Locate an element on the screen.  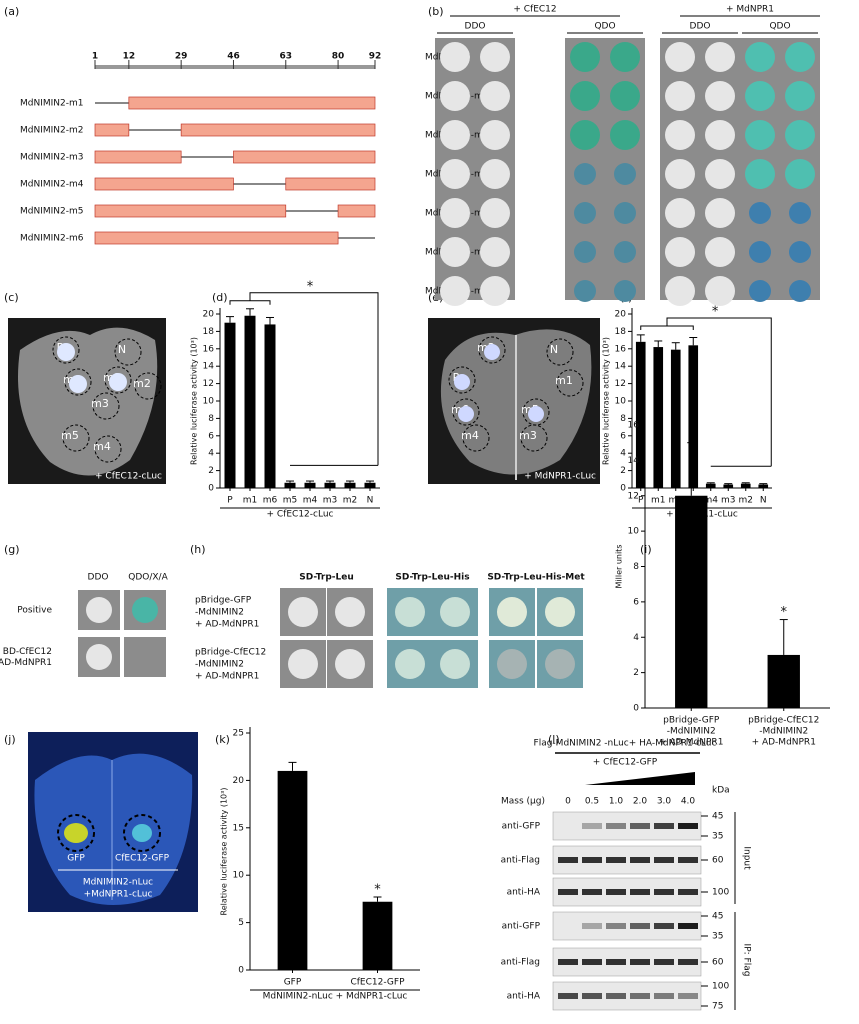
label: kDa is located at coordinates (721, 791).